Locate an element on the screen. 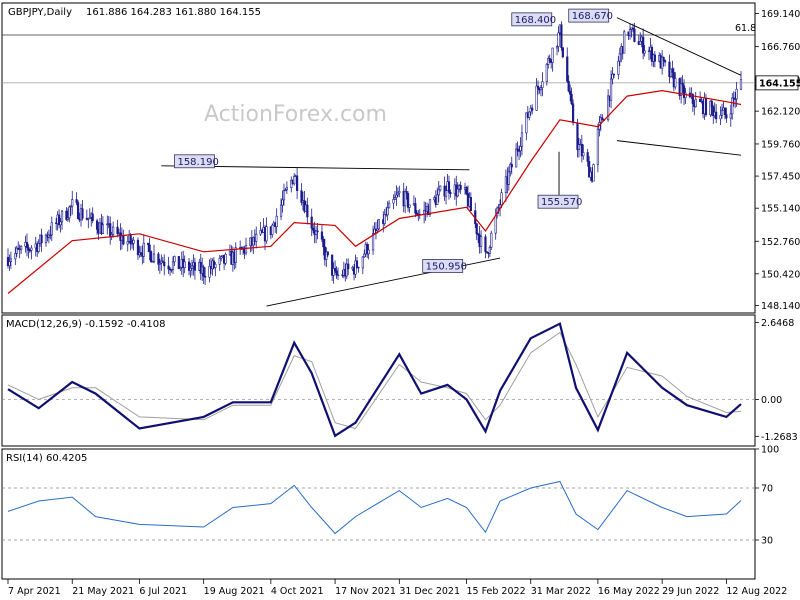  x-tick-label: 31 Mar 2022 is located at coordinates (561, 591).